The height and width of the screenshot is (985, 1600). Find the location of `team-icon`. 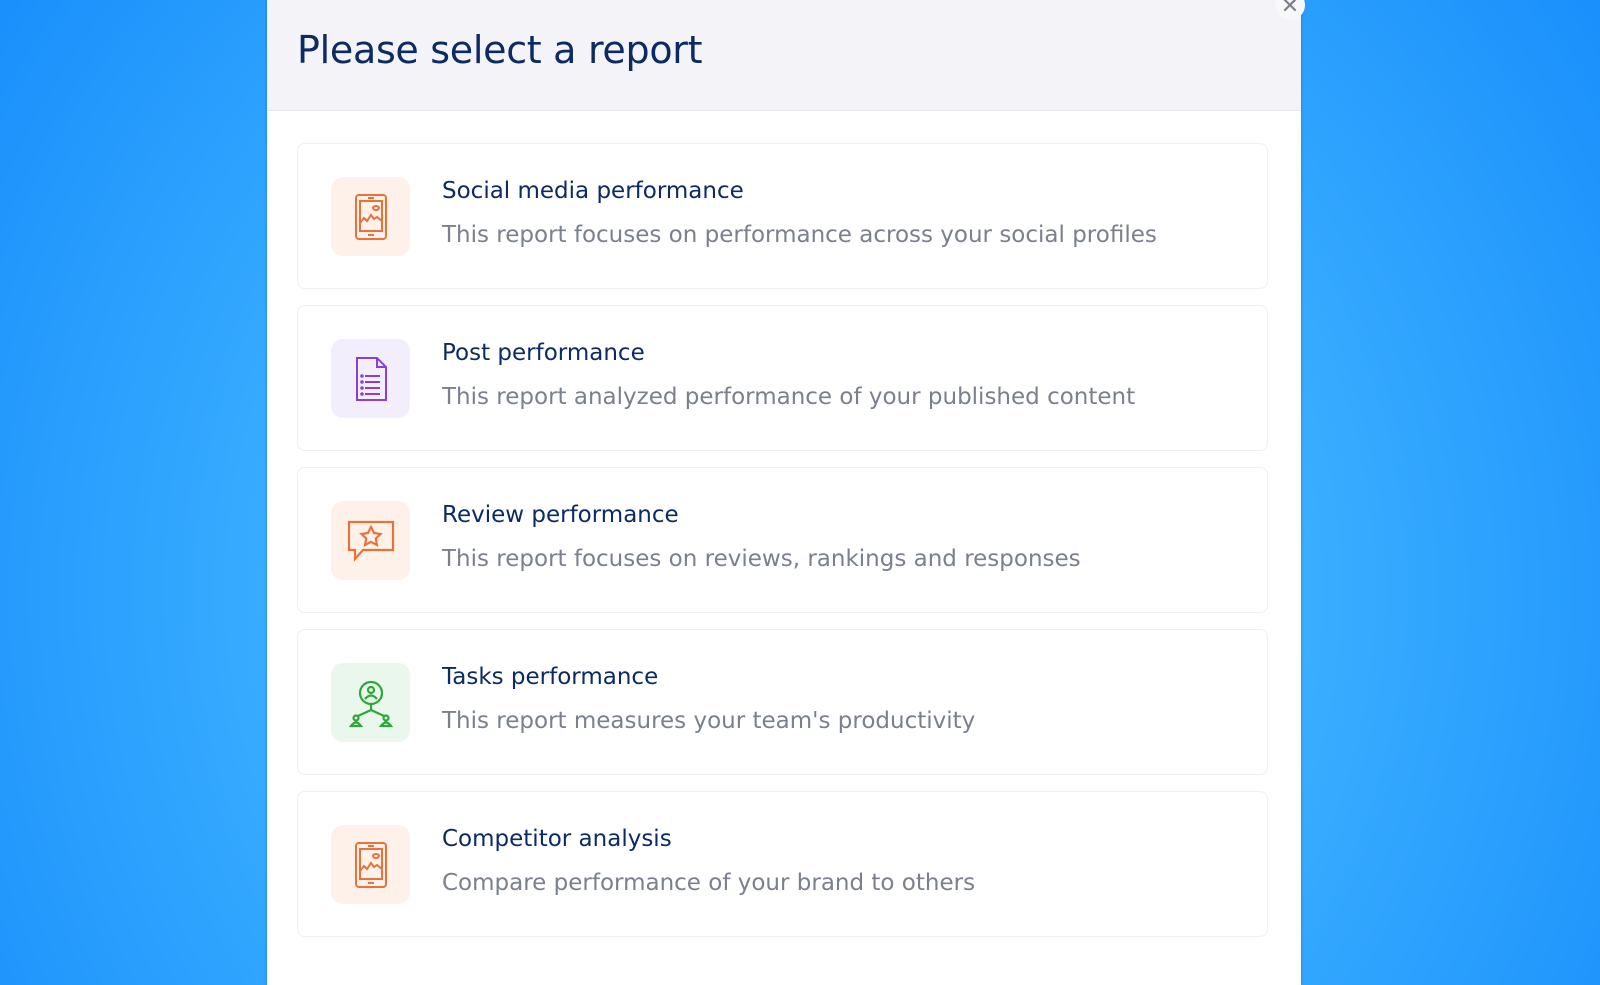

team-icon is located at coordinates (370, 702).